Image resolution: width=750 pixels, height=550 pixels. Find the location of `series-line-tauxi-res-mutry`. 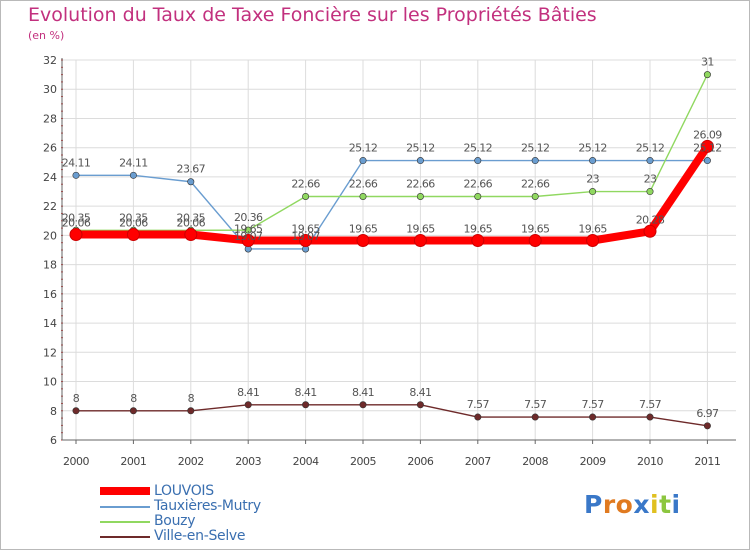

series-line-tauxi-res-mutry is located at coordinates (392, 204).